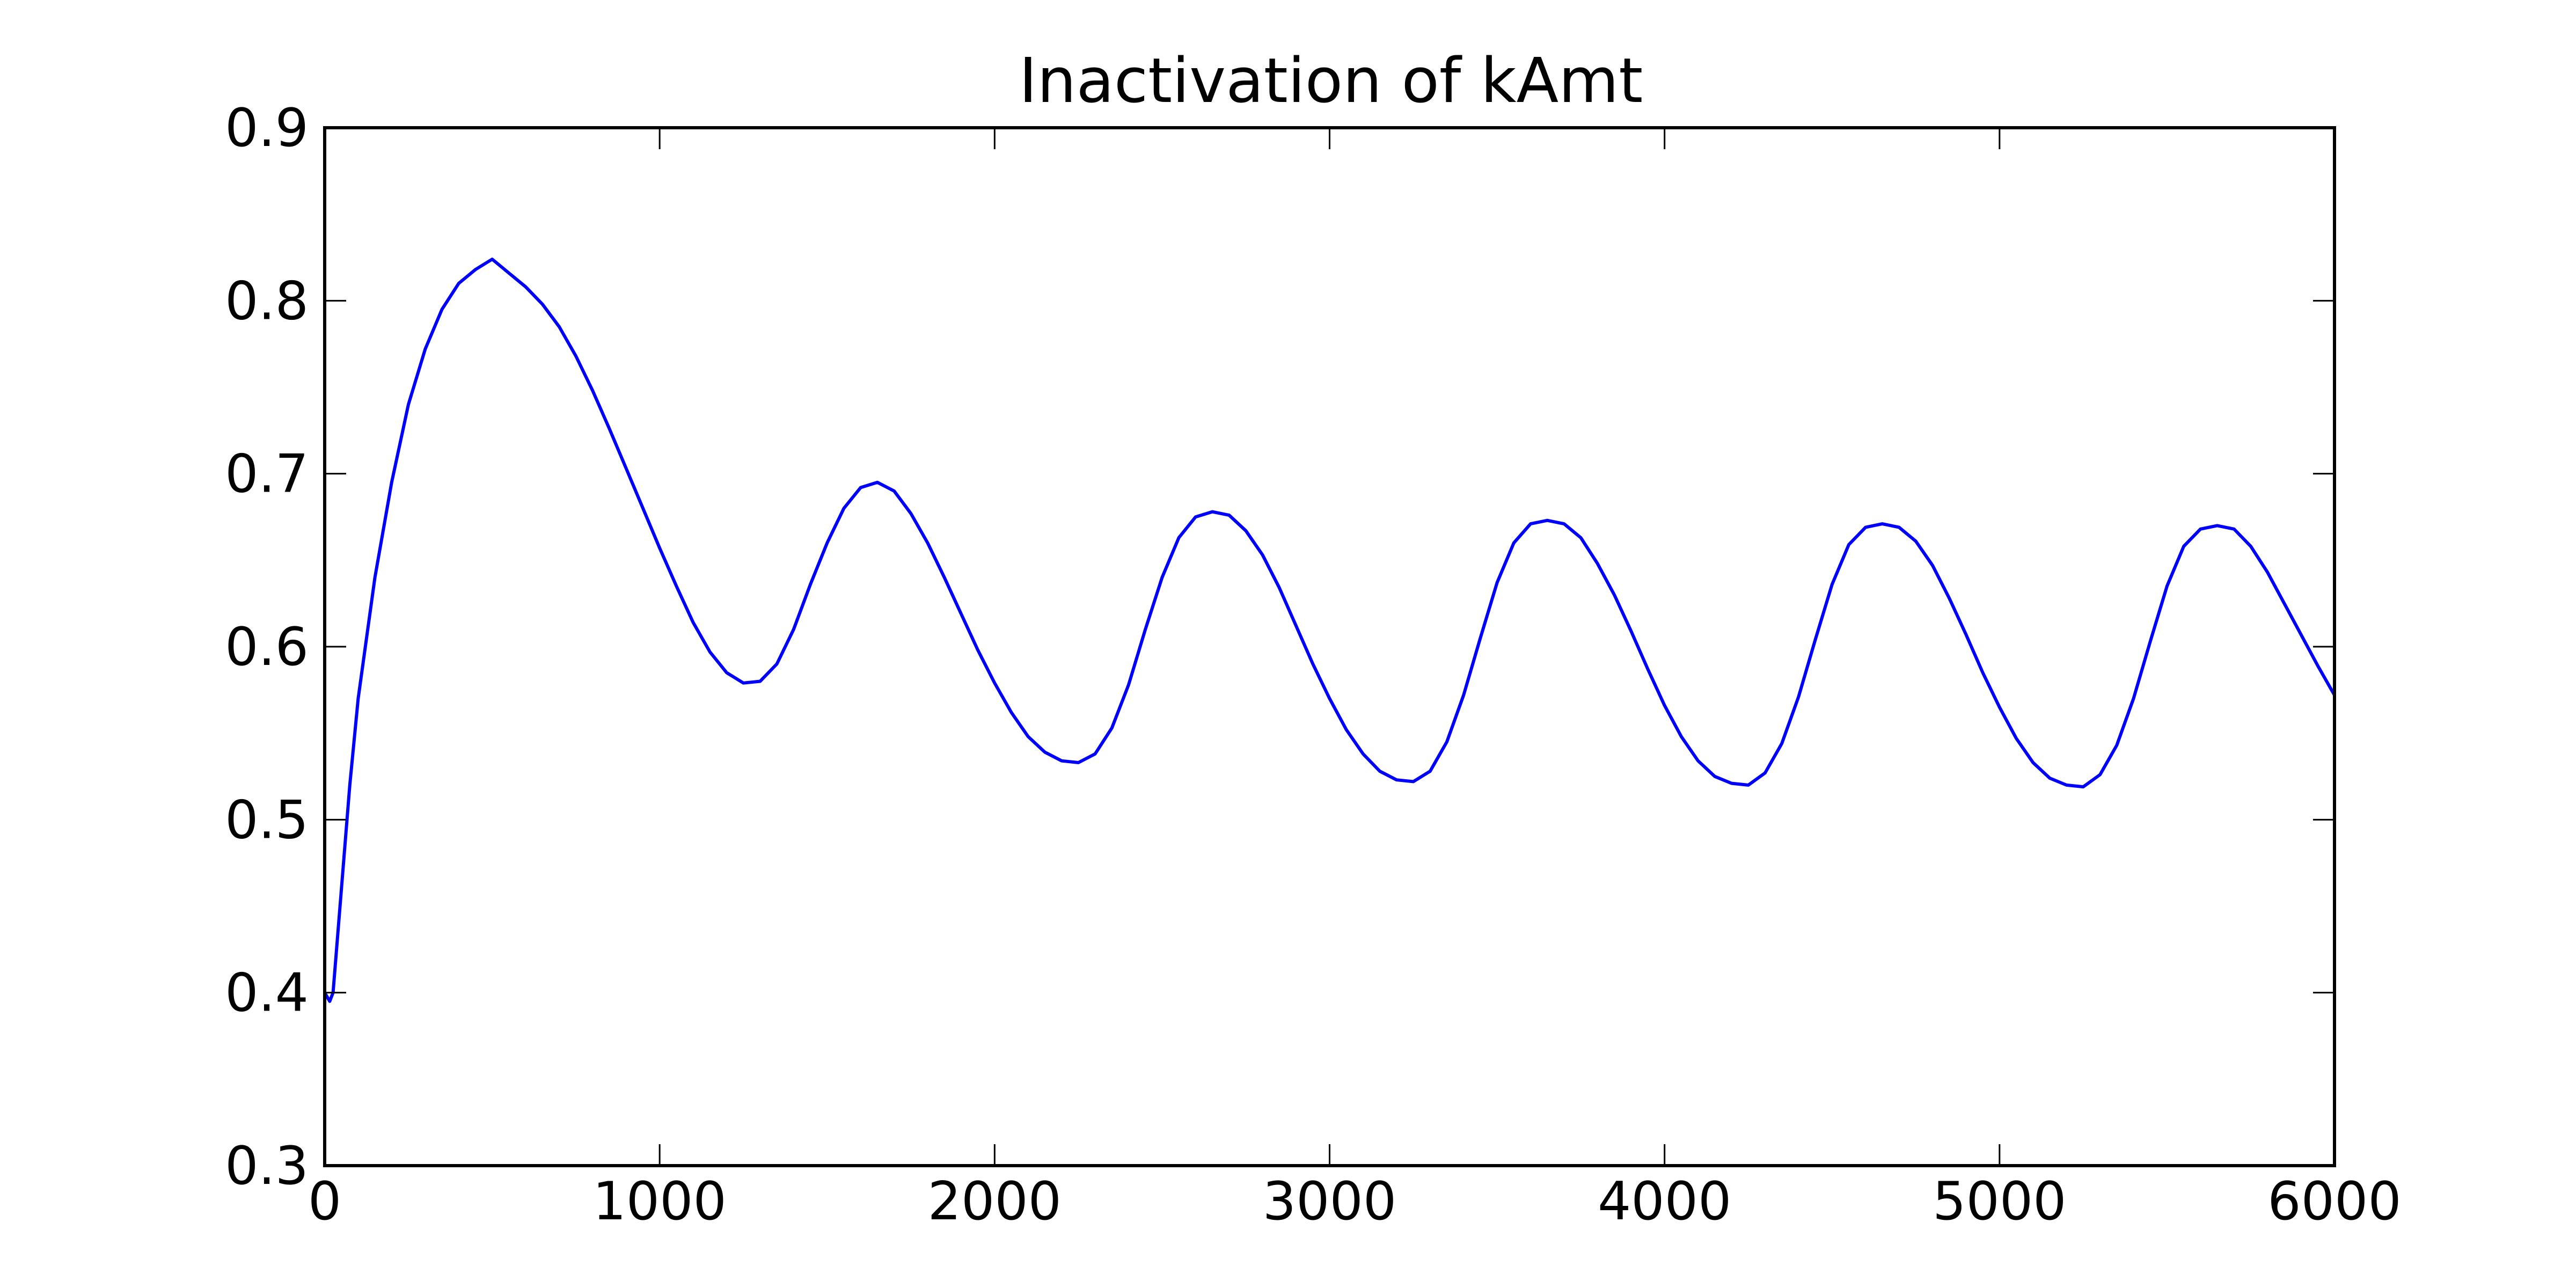 The height and width of the screenshot is (1288, 2576). What do you see at coordinates (1329, 1201) in the screenshot?
I see `x-tick-label: 3000` at bounding box center [1329, 1201].